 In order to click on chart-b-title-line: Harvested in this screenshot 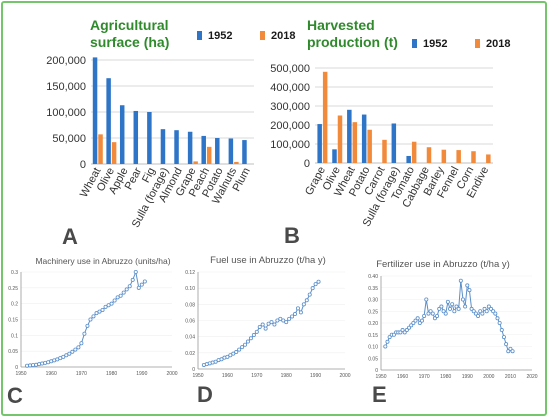, I will do `click(341, 25)`.